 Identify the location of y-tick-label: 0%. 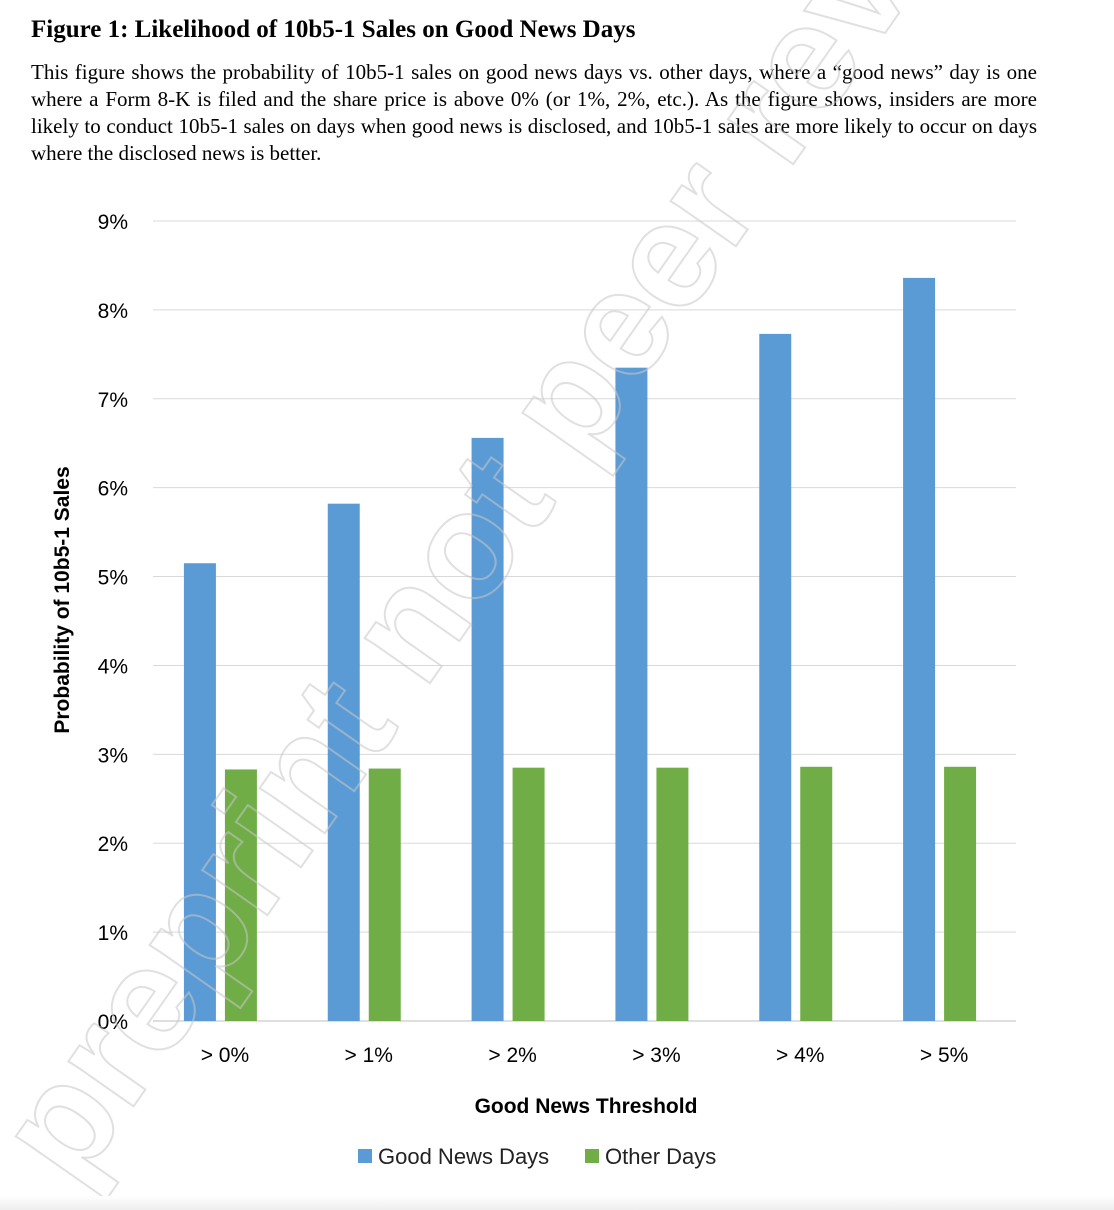
(113, 1022).